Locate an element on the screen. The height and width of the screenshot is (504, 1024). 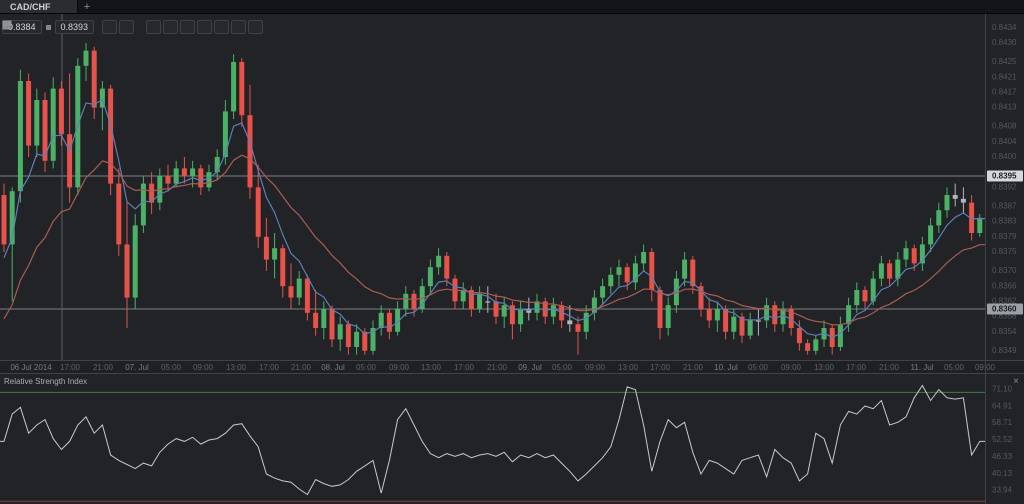
ask-price-button: 0.8393 is located at coordinates (74, 27).